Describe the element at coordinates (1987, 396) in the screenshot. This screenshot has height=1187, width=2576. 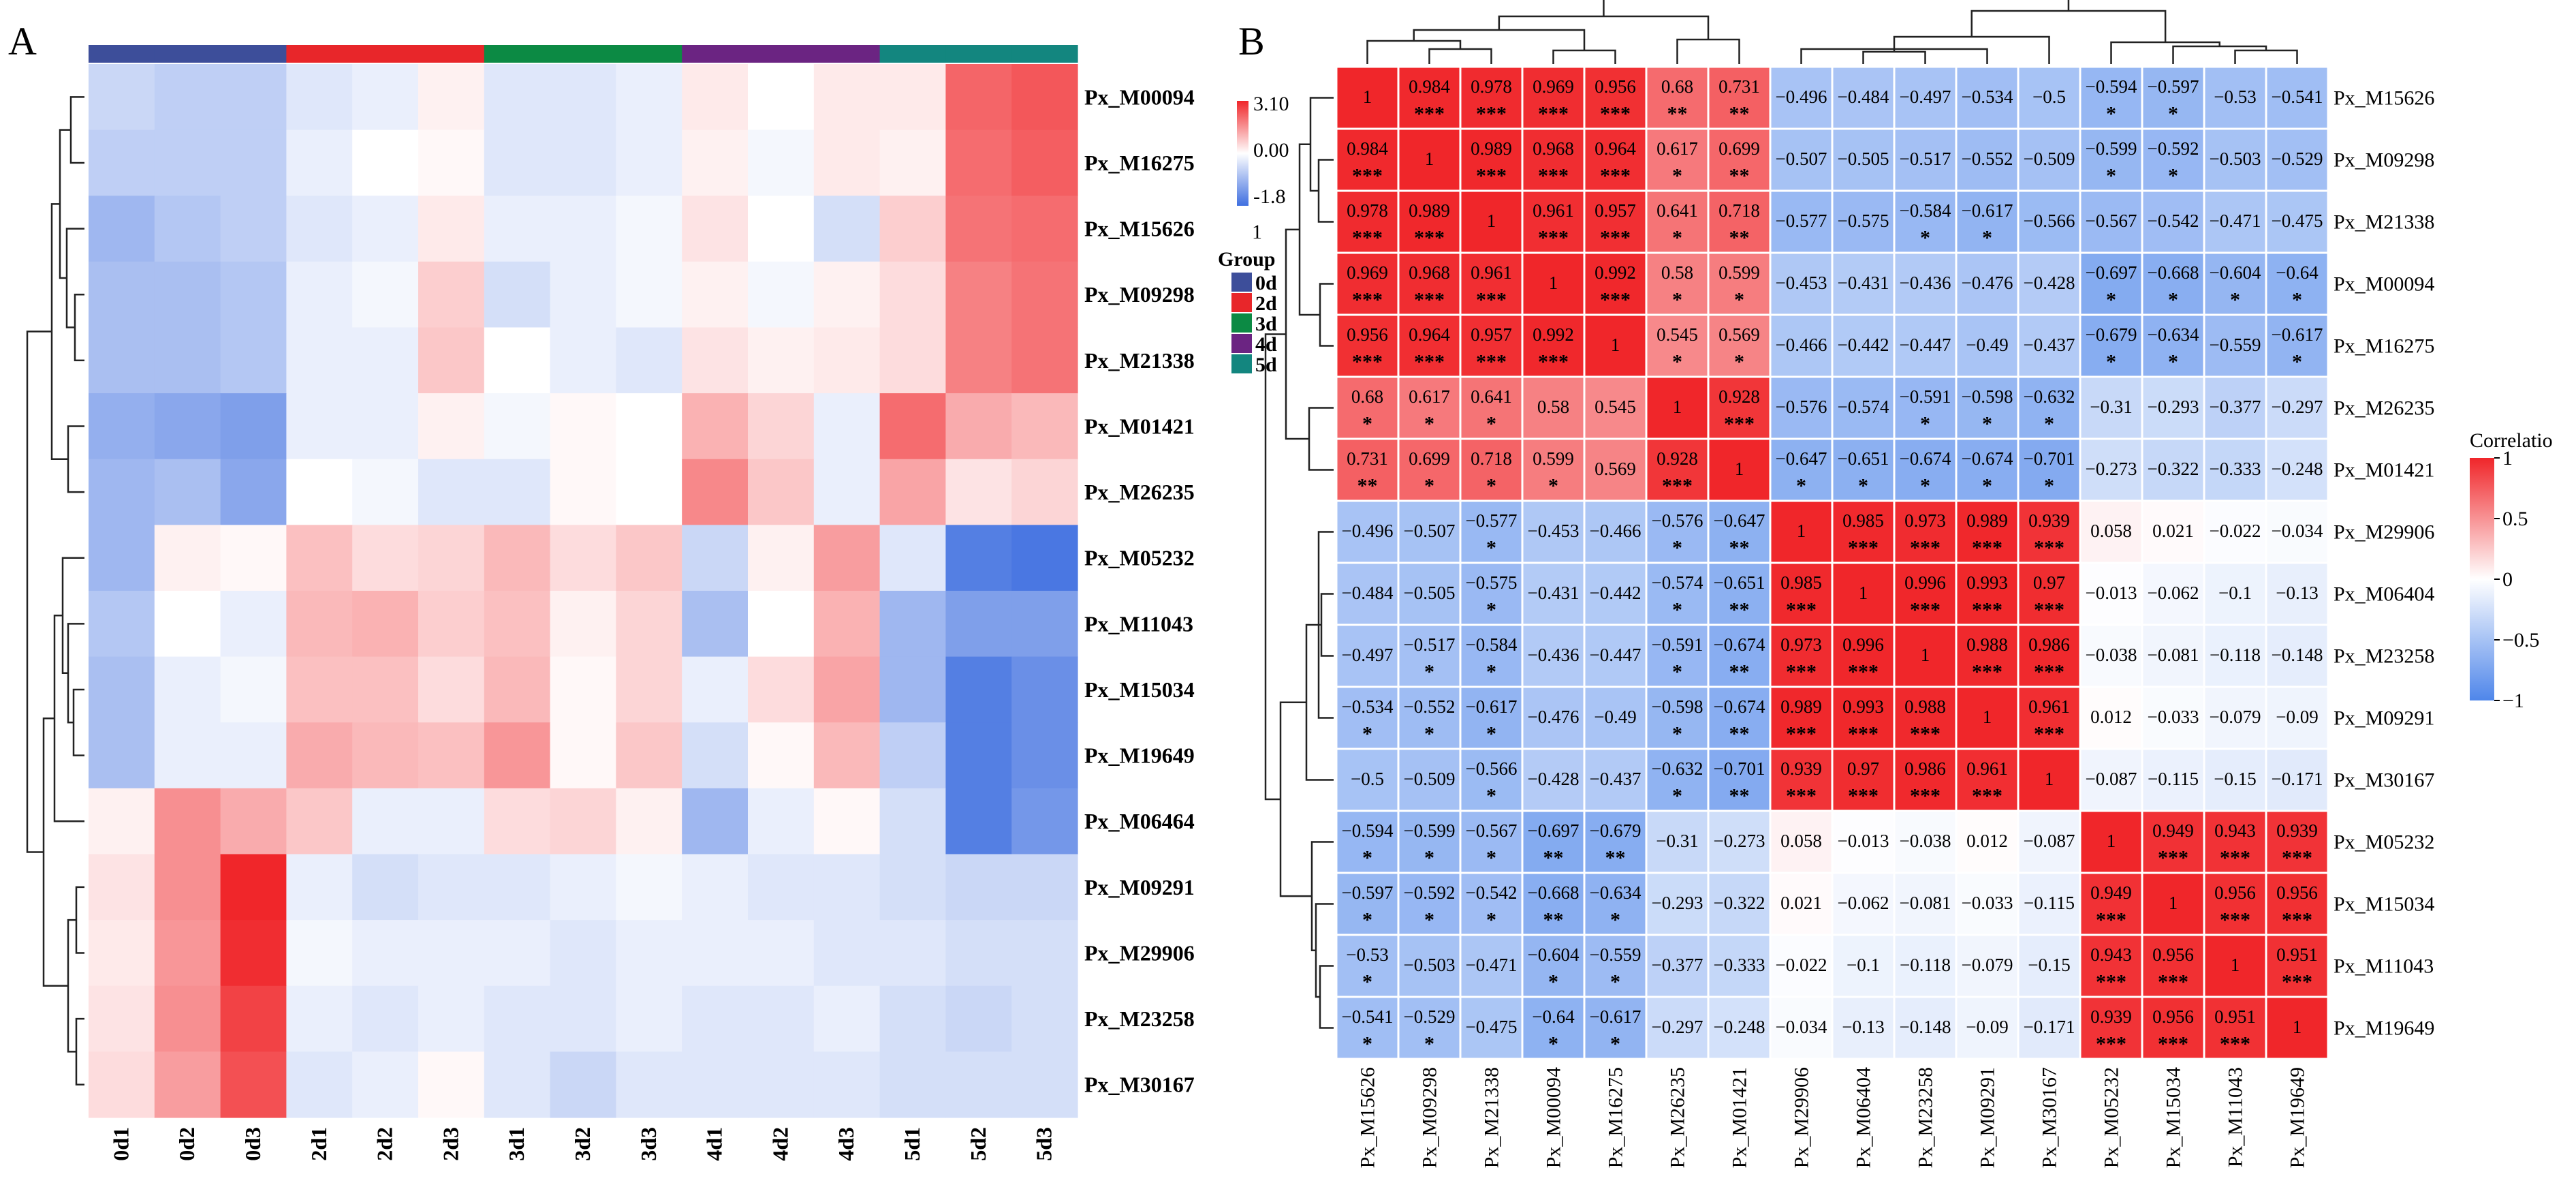
I see `correlation-value: −0.598` at that location.